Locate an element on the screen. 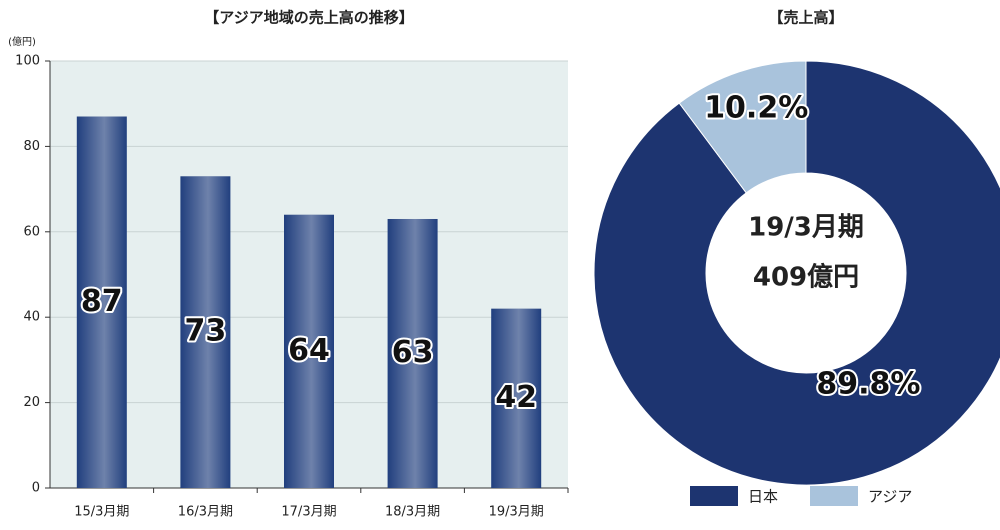 The height and width of the screenshot is (530, 1000). data-label: 42 is located at coordinates (516, 397).